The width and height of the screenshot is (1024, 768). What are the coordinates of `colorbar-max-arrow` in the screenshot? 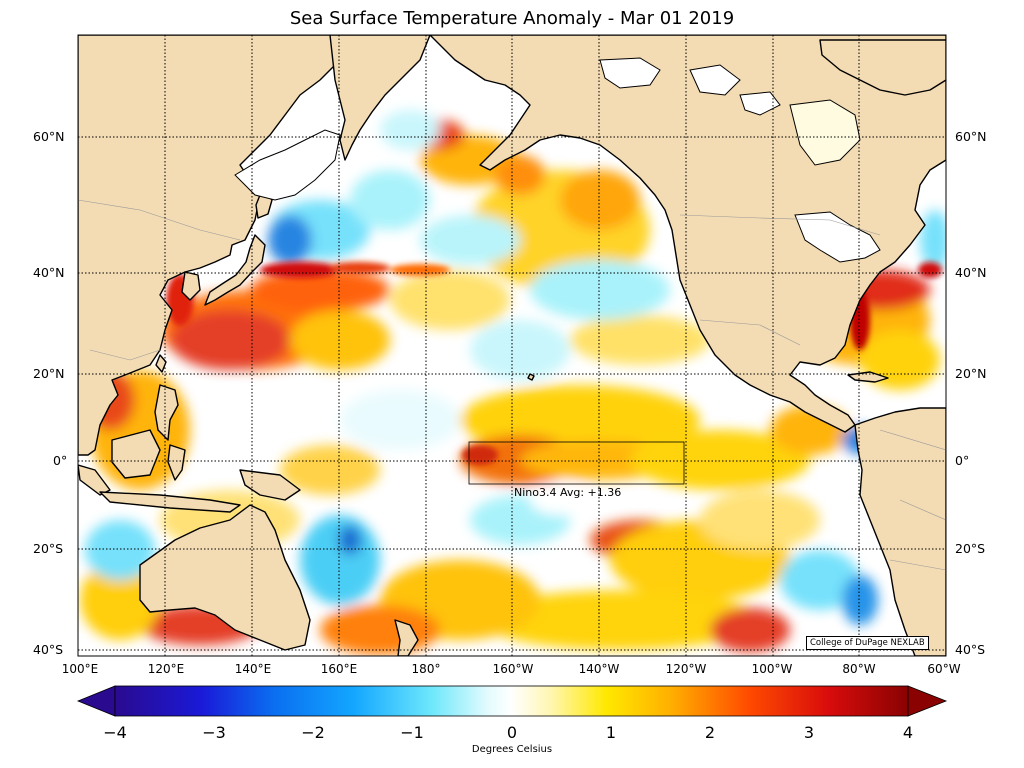 It's located at (927, 701).